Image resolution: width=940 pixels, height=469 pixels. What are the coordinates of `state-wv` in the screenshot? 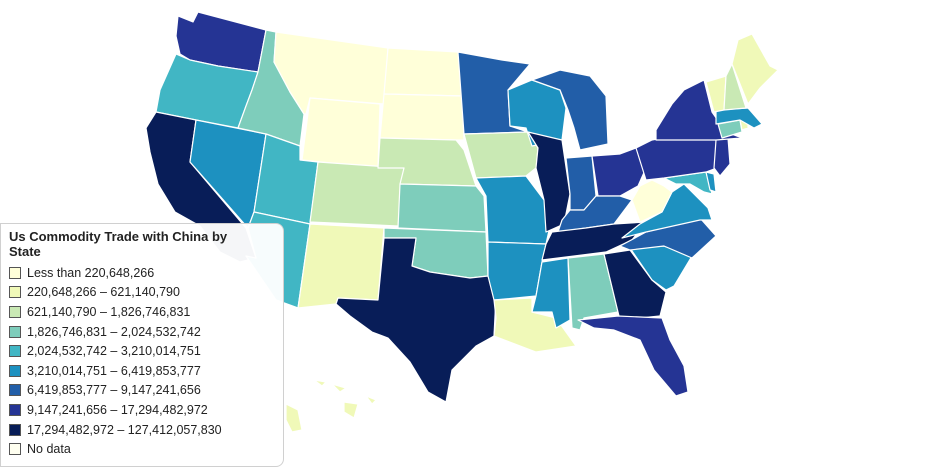 It's located at (652, 201).